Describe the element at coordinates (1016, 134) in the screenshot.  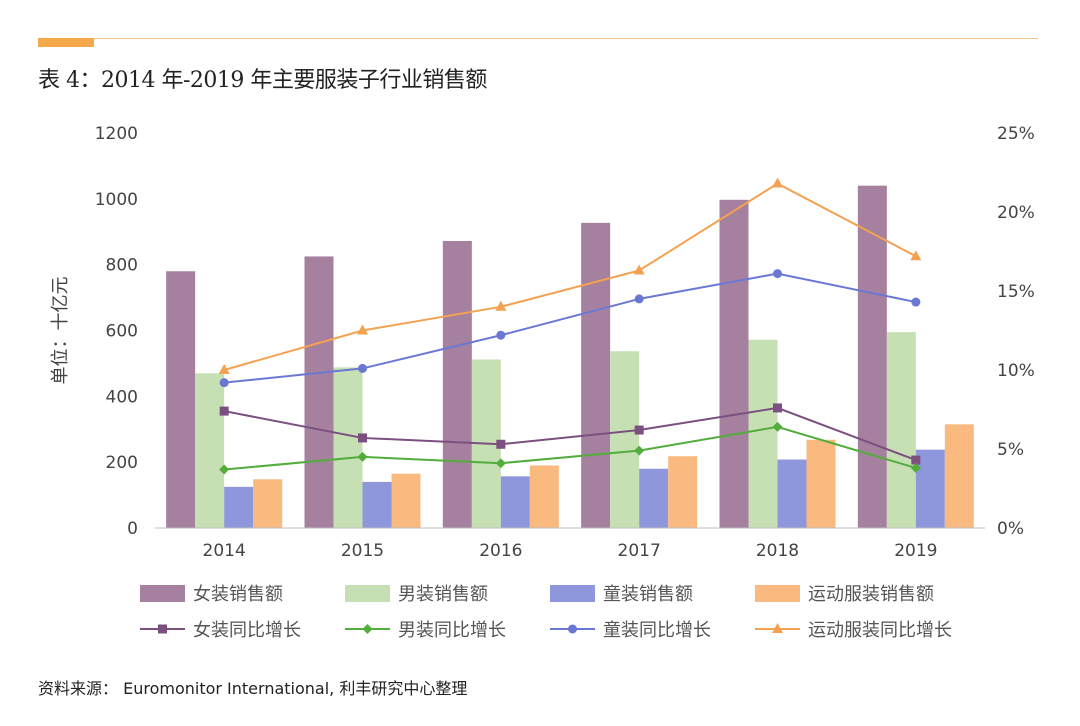
I see `y2-tick-label: 25%` at that location.